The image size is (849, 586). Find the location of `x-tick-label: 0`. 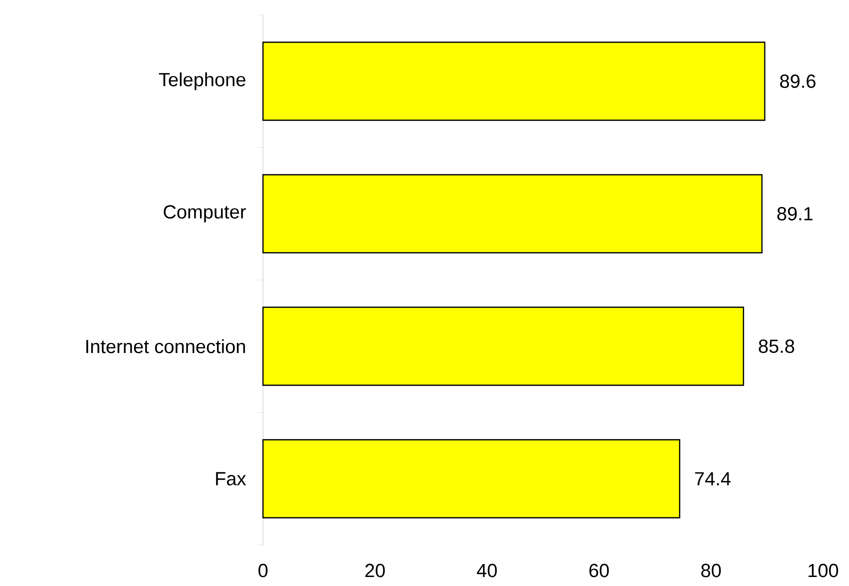

x-tick-label: 0 is located at coordinates (263, 571).